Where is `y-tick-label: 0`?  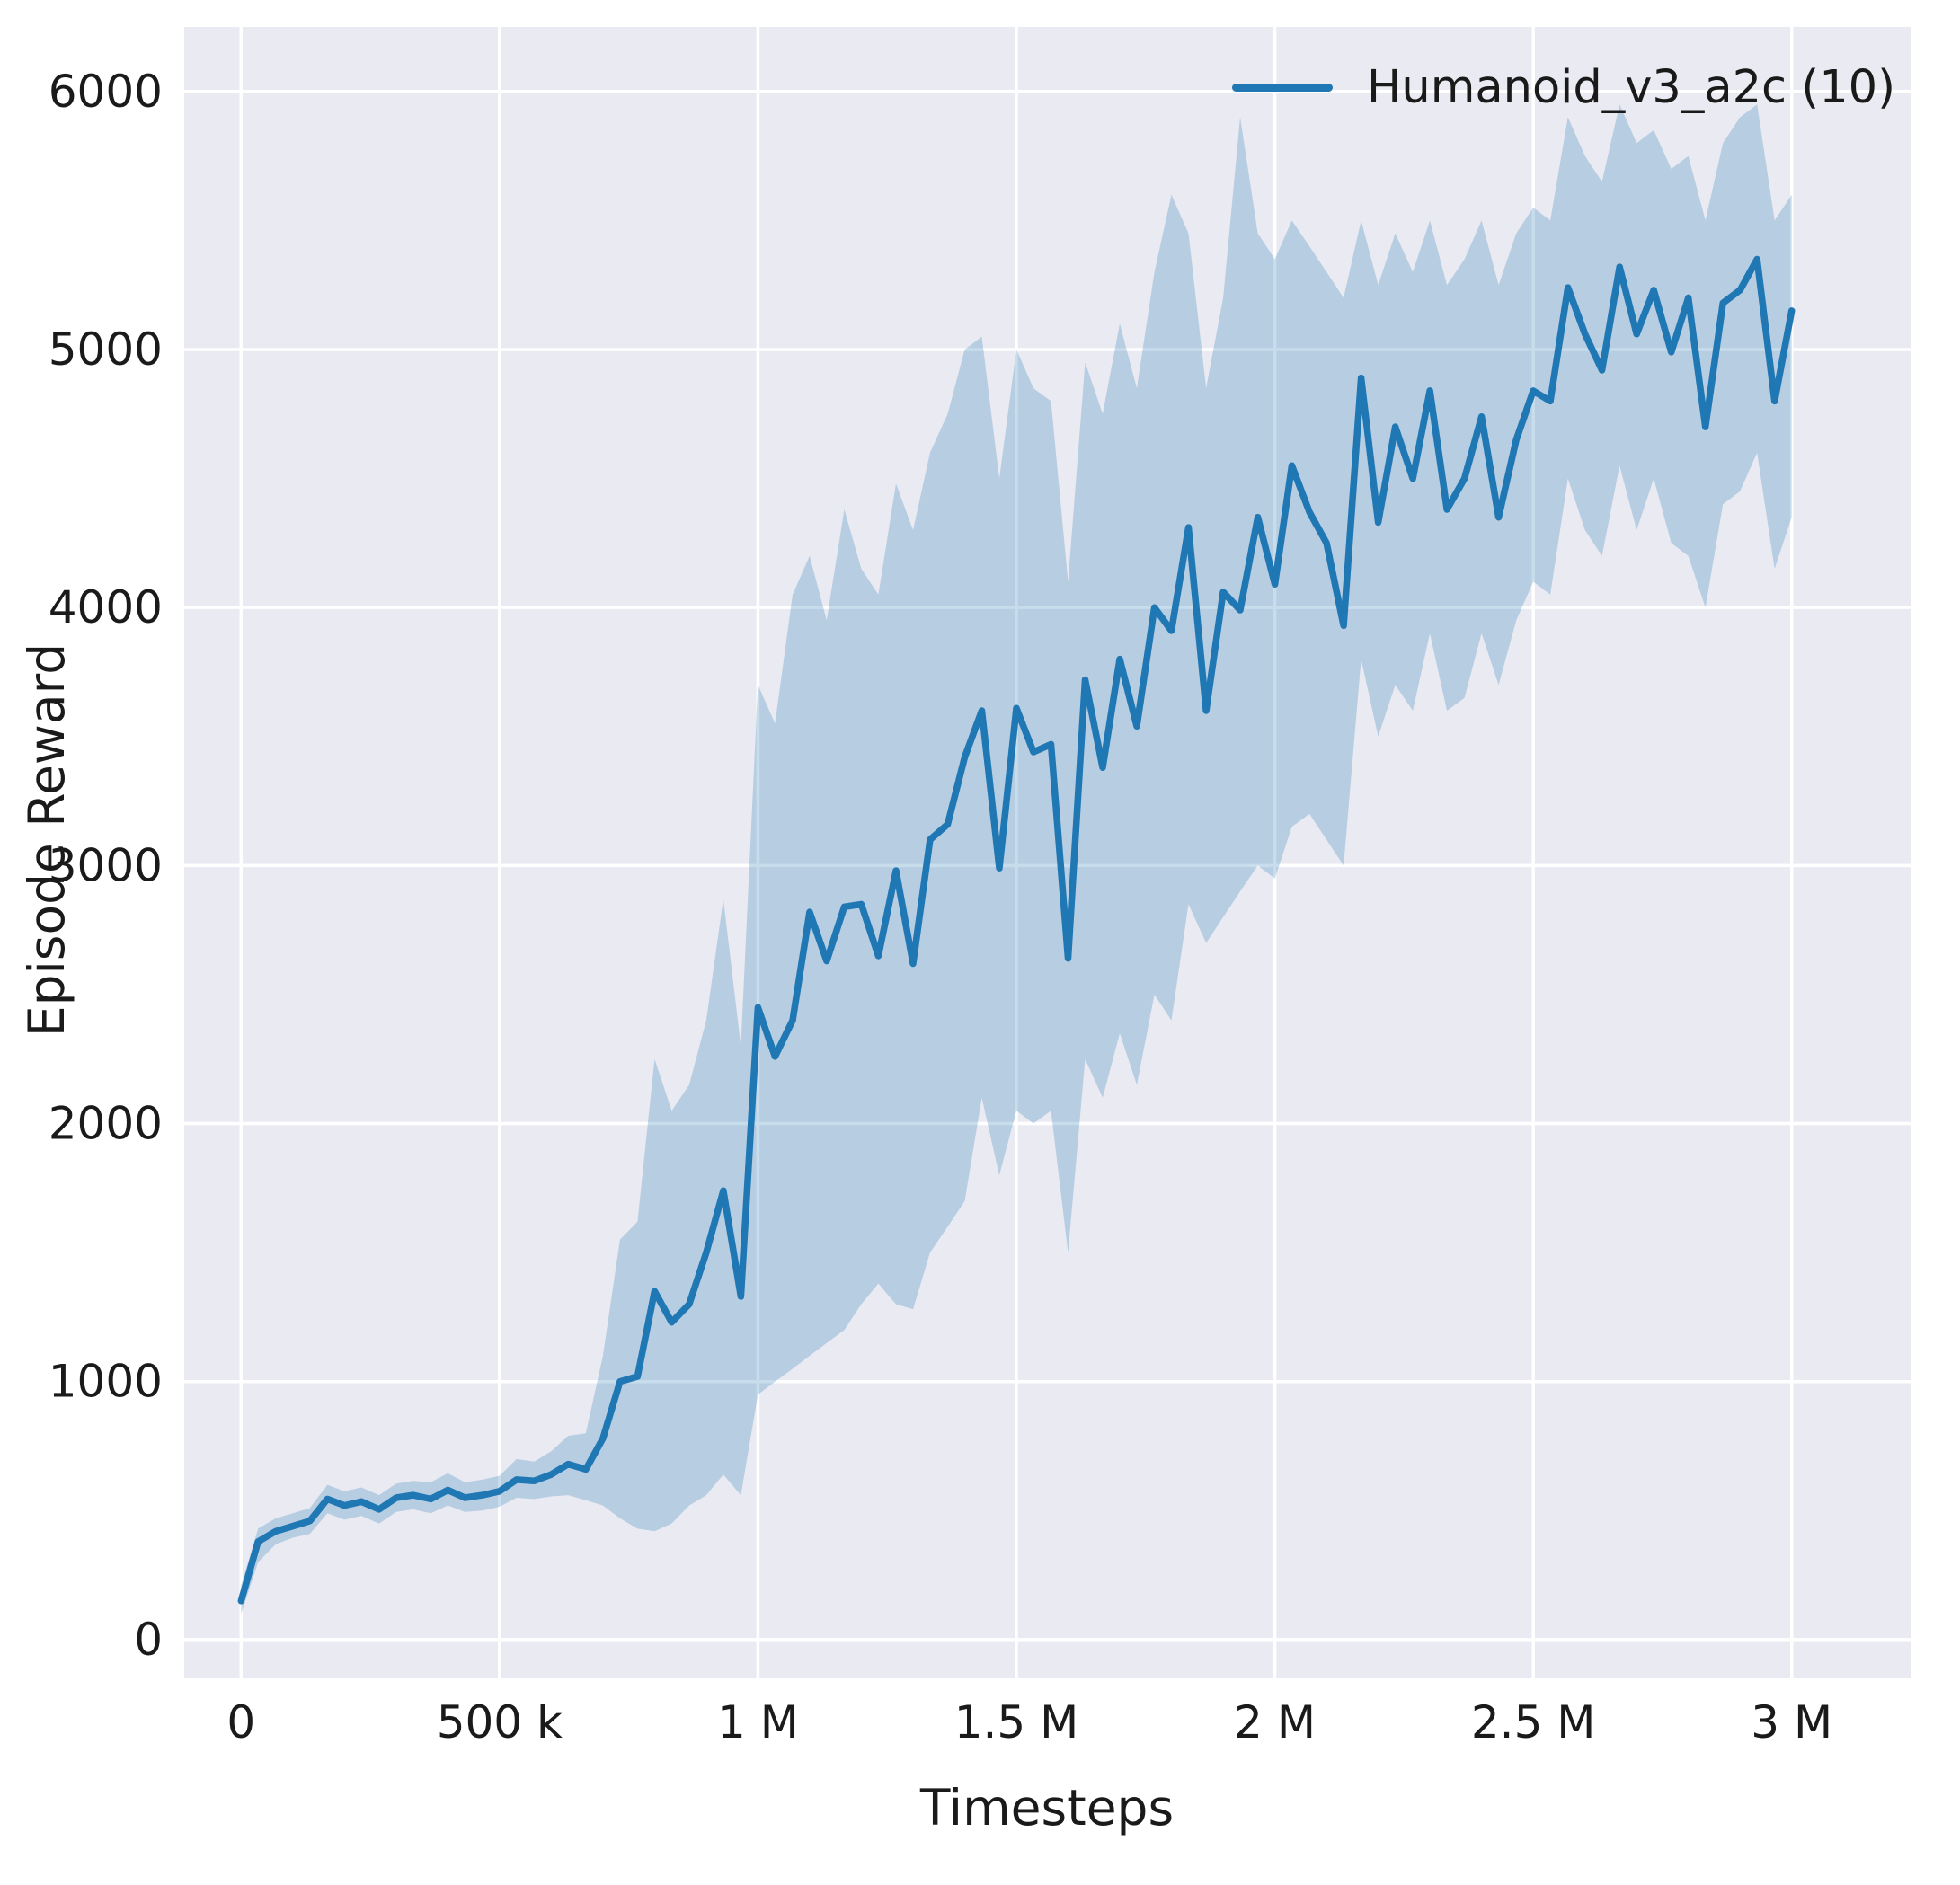 y-tick-label: 0 is located at coordinates (148, 1640).